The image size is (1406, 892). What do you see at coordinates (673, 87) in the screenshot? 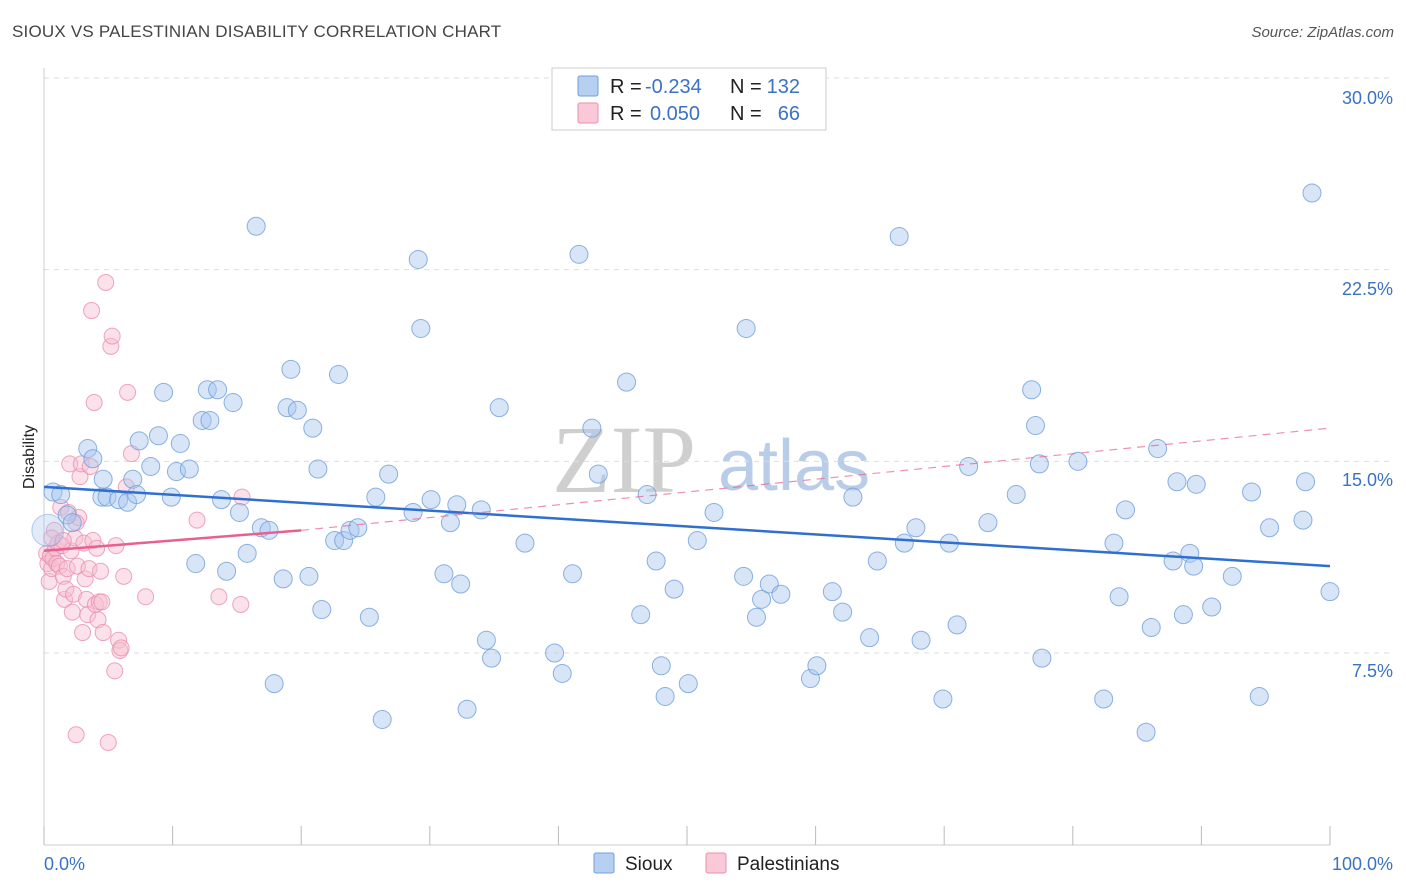
I see `legend-r-value-sioux: -0.234` at bounding box center [673, 87].